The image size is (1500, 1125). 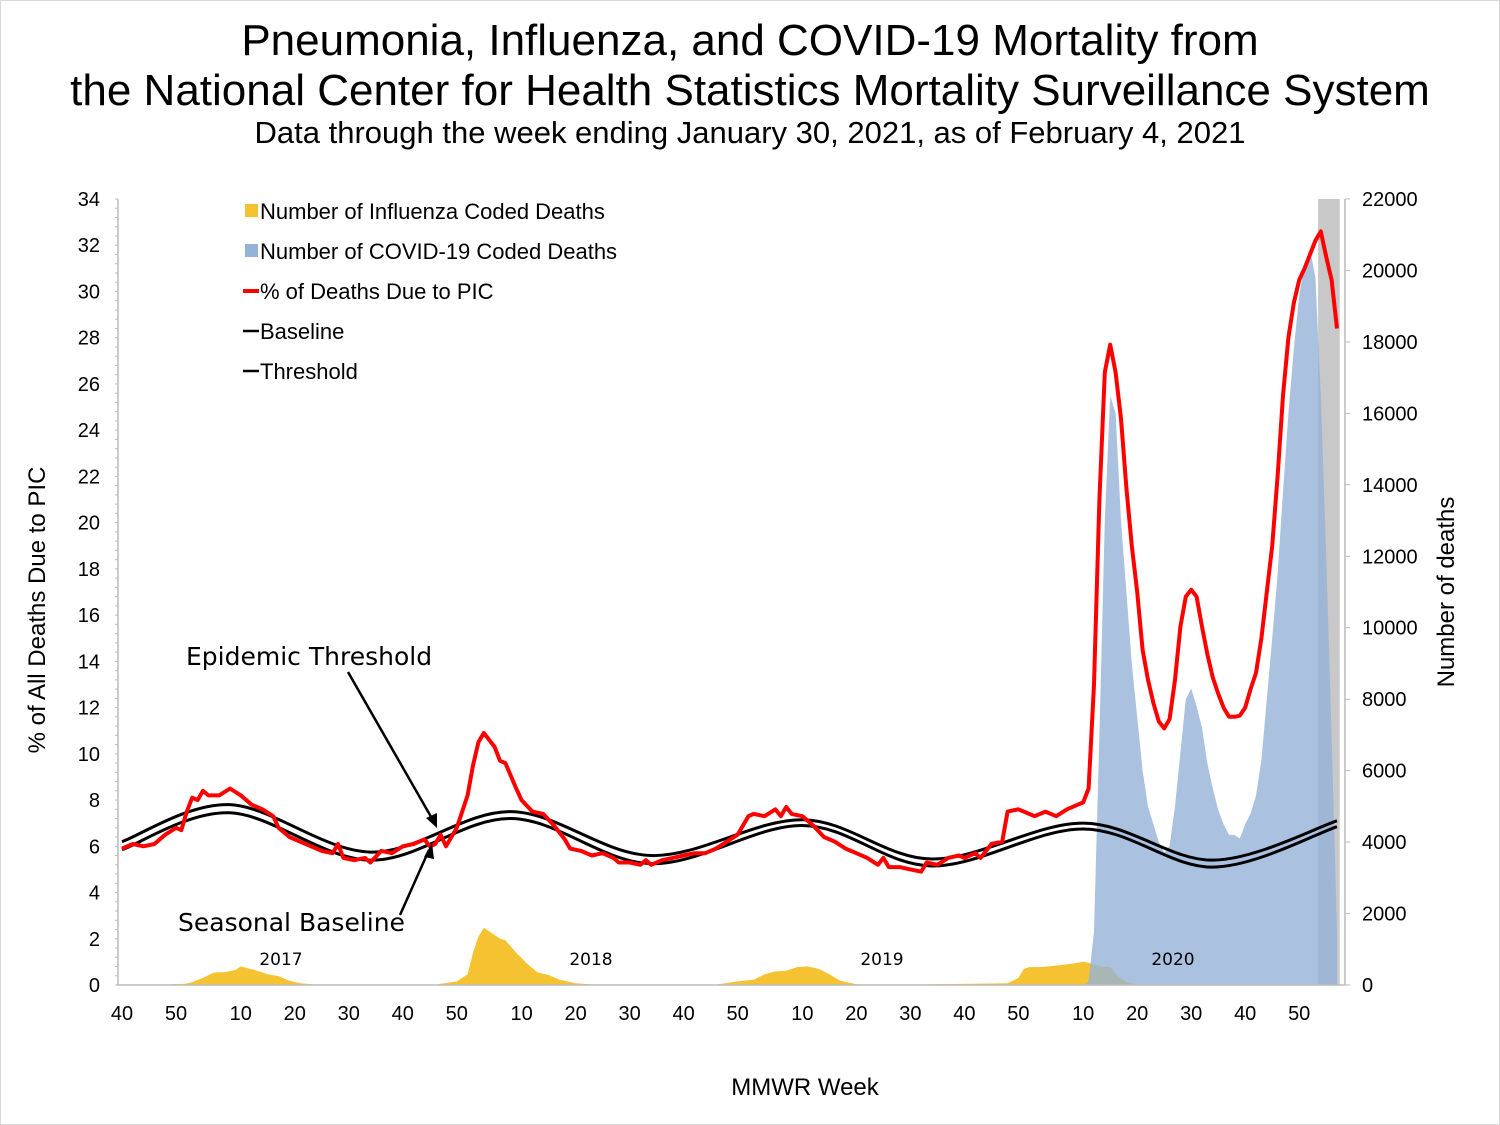 I want to click on legend-label-influenza: Number of Influenza Coded Deaths, so click(x=432, y=211).